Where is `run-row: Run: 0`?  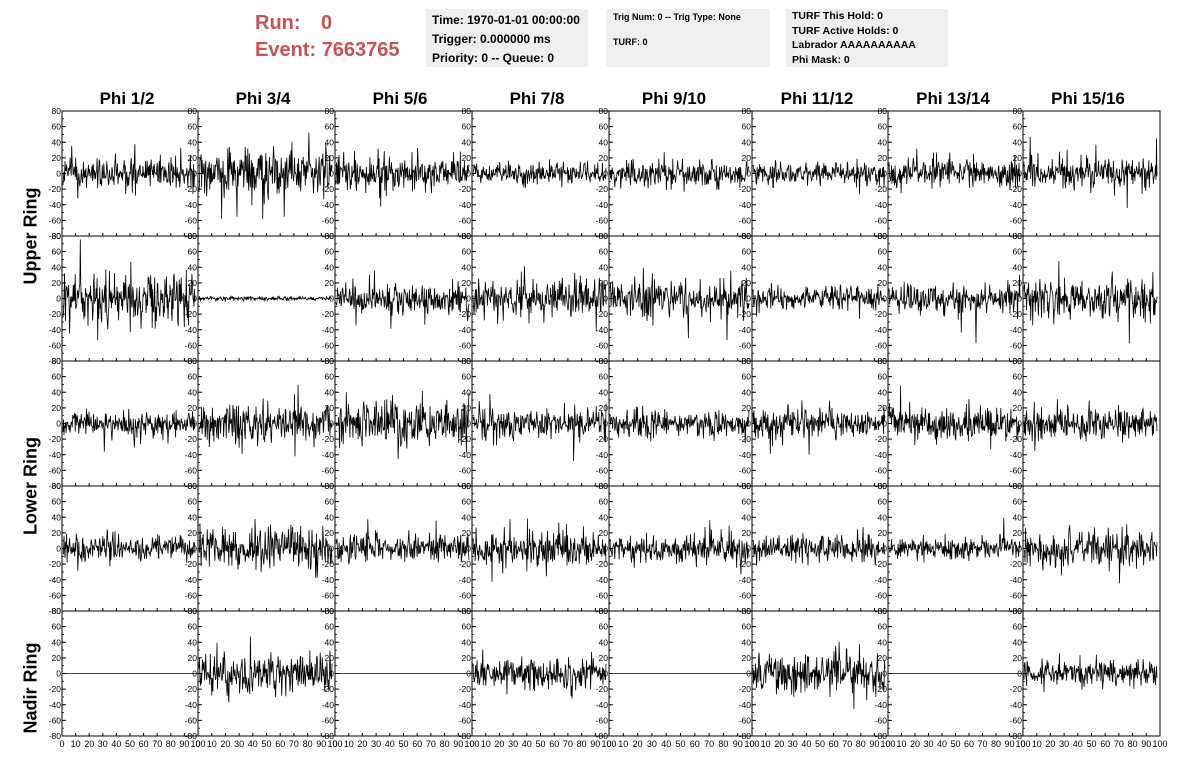 run-row: Run: 0 is located at coordinates (327, 23).